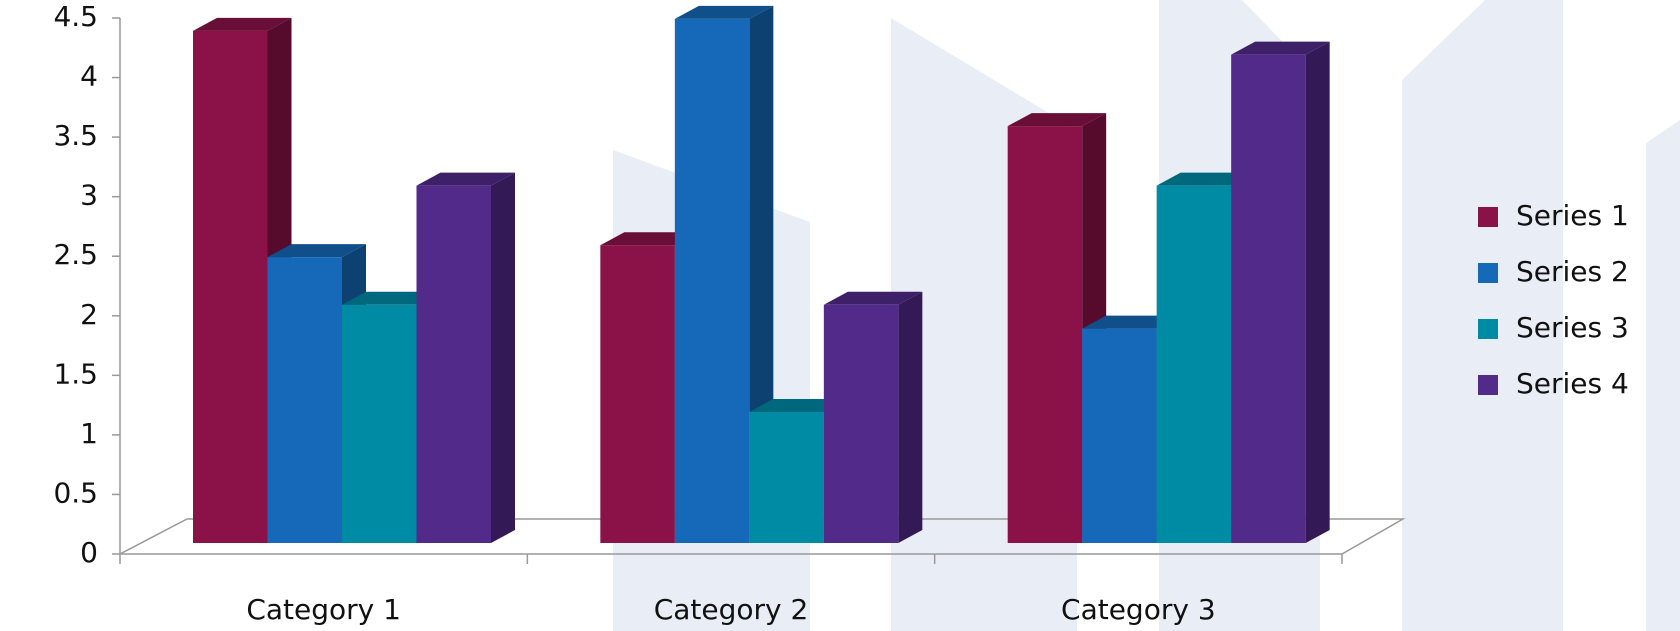  What do you see at coordinates (75, 373) in the screenshot?
I see `y-tick-label: 1.5` at bounding box center [75, 373].